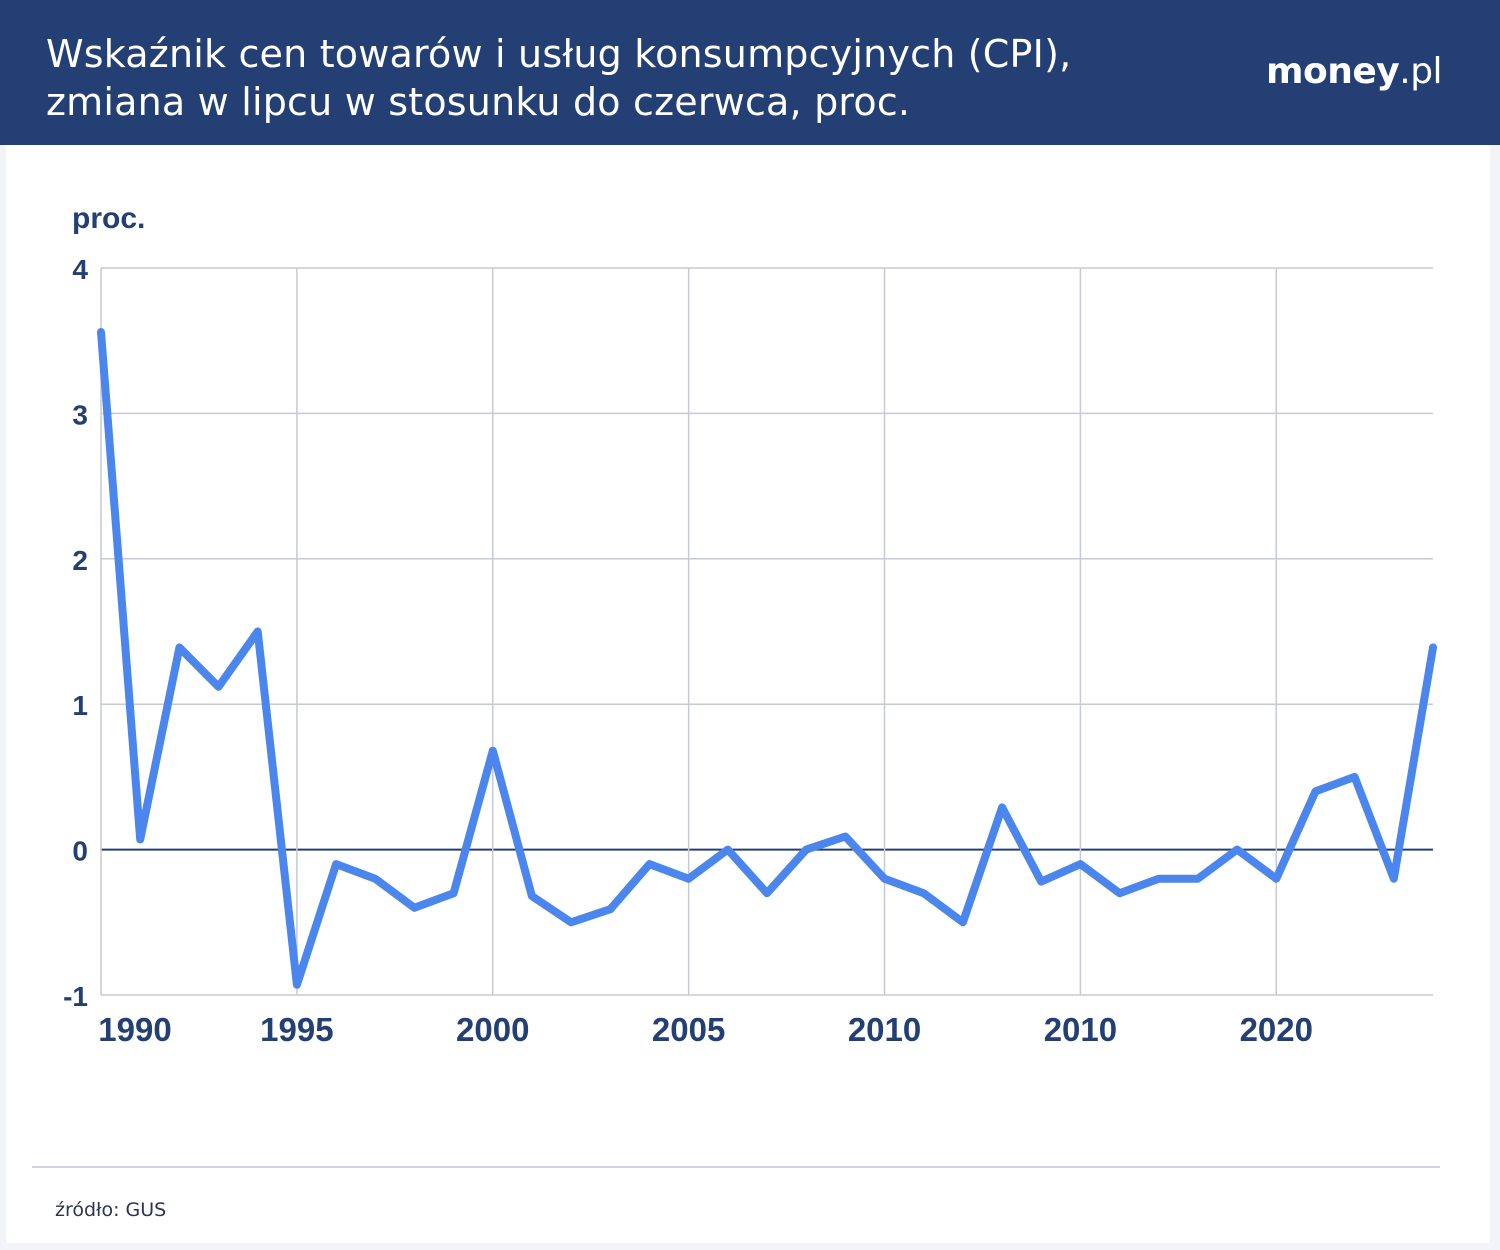  What do you see at coordinates (75, 996) in the screenshot?
I see `y-tick-label: -1` at bounding box center [75, 996].